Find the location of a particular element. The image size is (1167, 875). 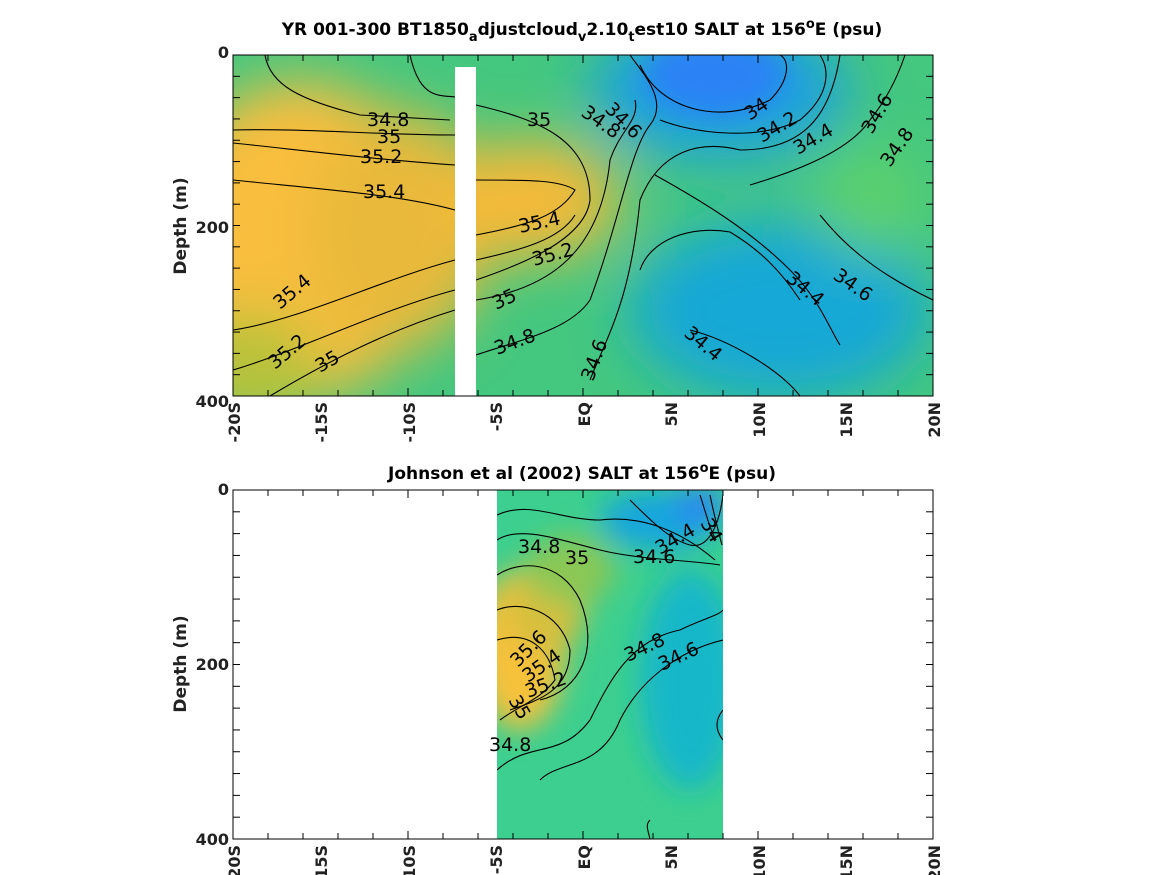

bottom-x-tick-label: 20S is located at coordinates (234, 860).